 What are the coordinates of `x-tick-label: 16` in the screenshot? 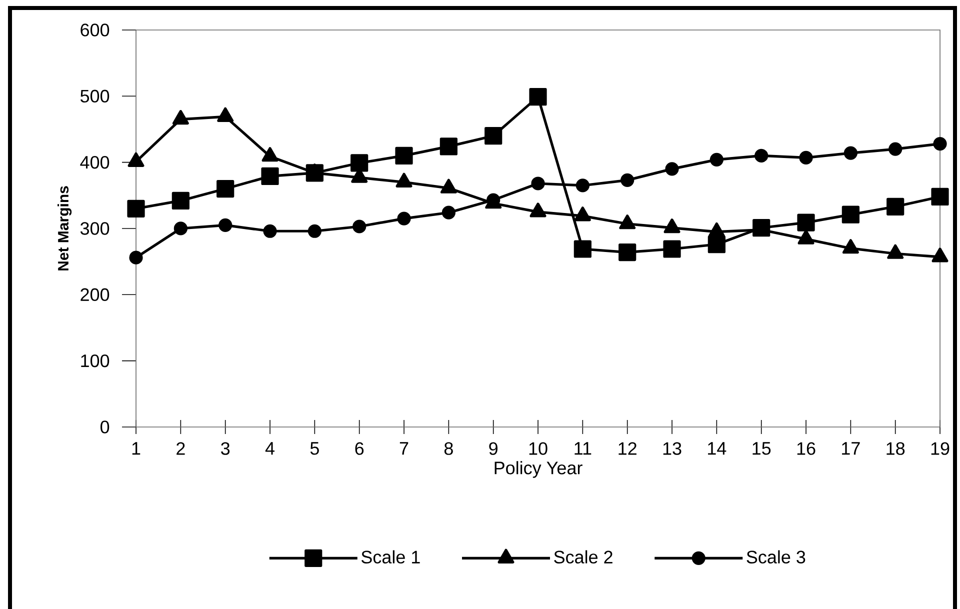 It's located at (806, 448).